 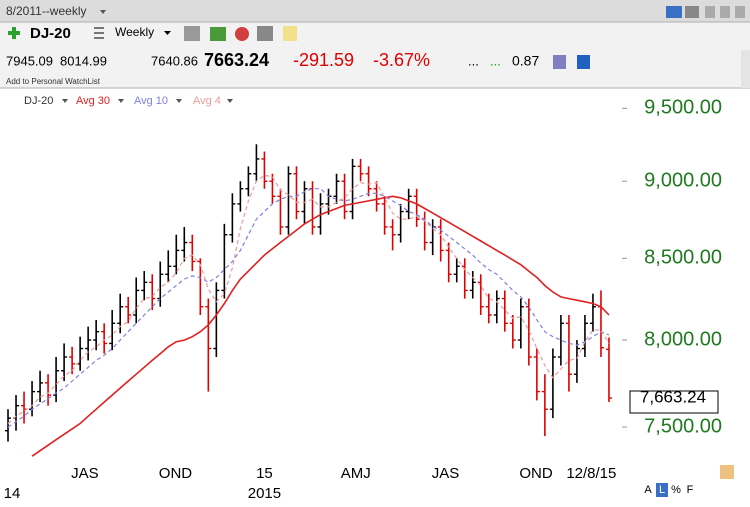 What do you see at coordinates (676, 490) in the screenshot?
I see `scale-button: %` at bounding box center [676, 490].